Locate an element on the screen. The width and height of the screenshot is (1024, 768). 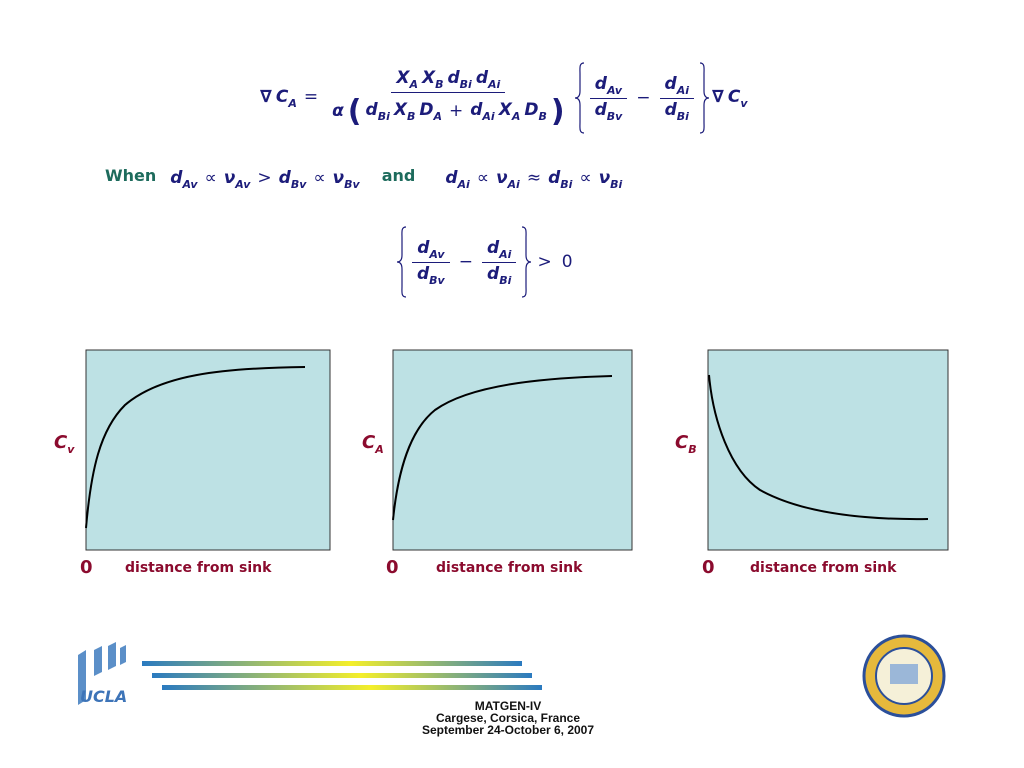
math-token: DA is located at coordinates (430, 111).